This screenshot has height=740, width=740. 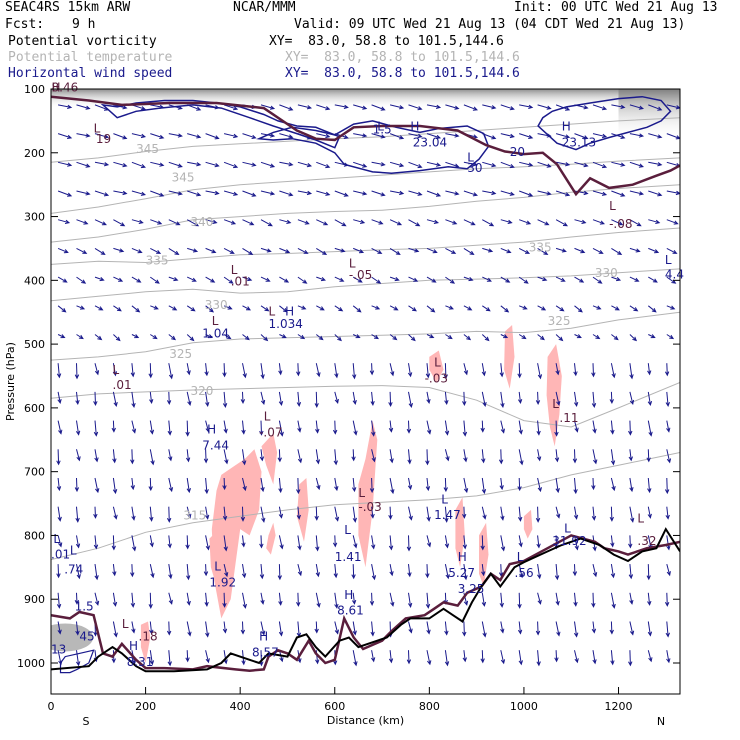 I want to click on y-tick-label-400: 400, so click(x=34, y=280).